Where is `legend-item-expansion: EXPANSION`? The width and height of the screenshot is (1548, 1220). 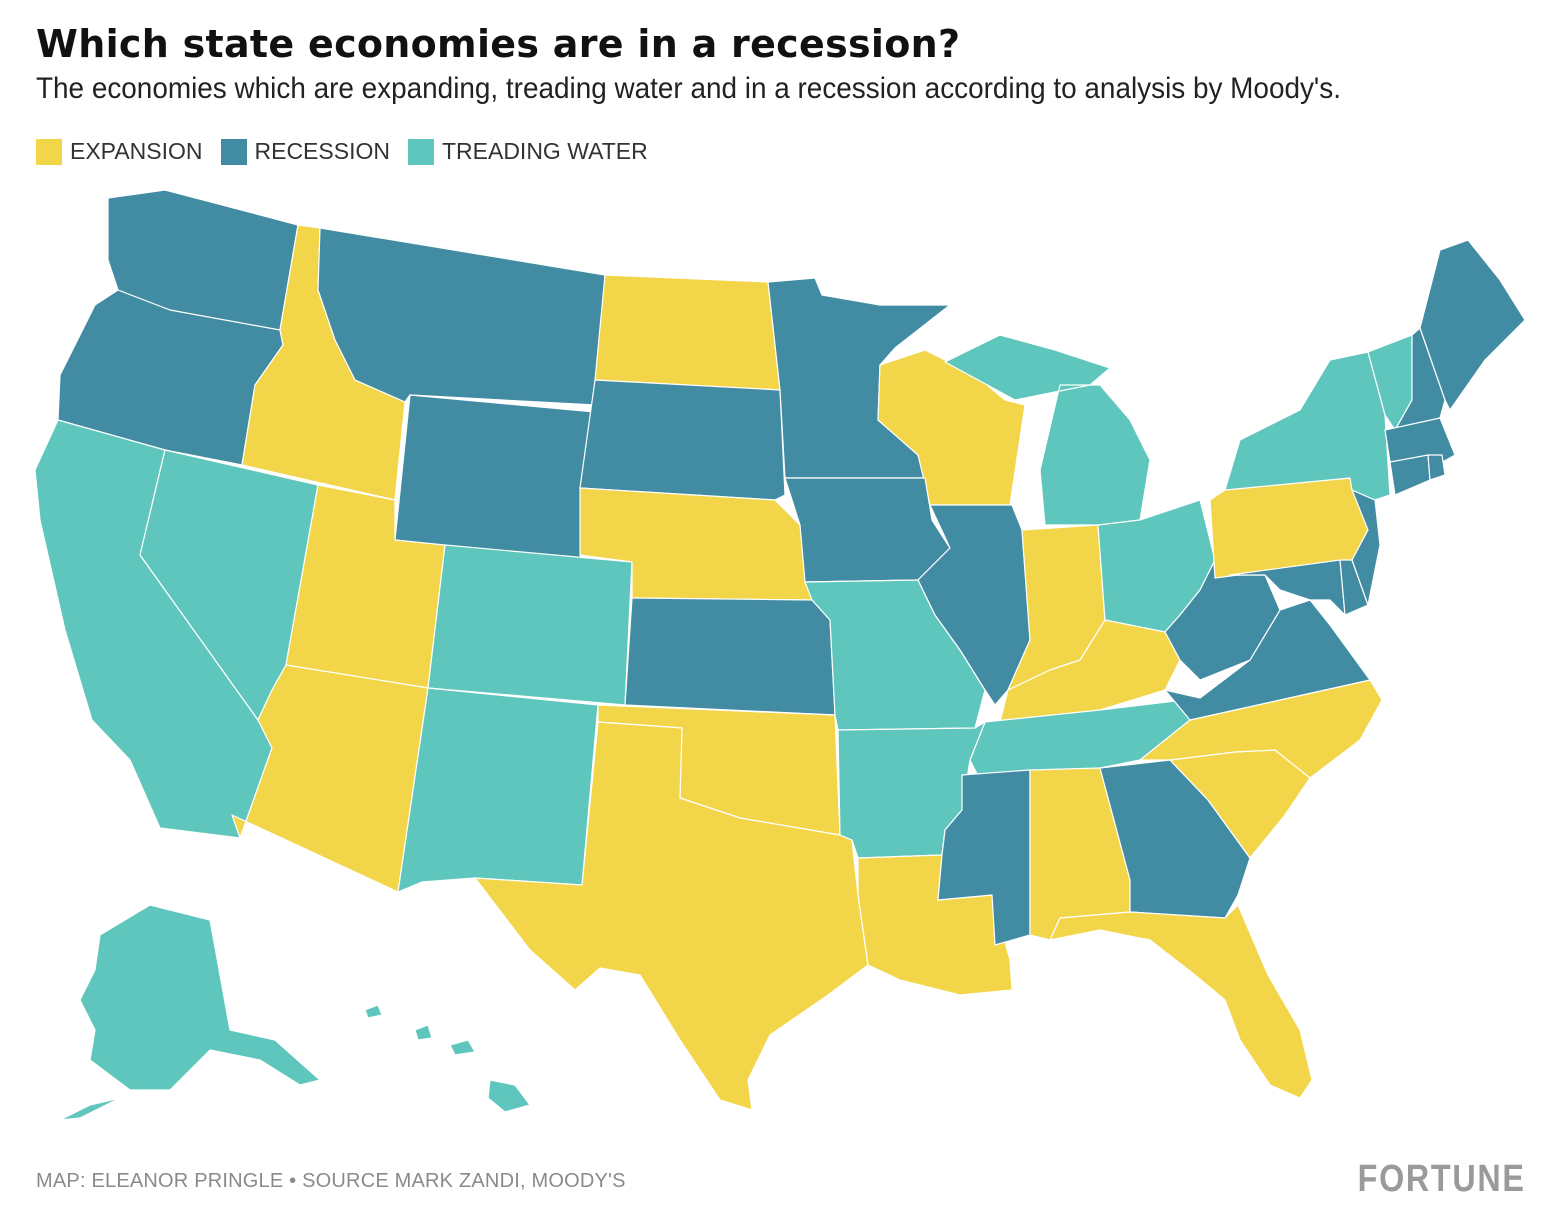 legend-item-expansion: EXPANSION is located at coordinates (119, 151).